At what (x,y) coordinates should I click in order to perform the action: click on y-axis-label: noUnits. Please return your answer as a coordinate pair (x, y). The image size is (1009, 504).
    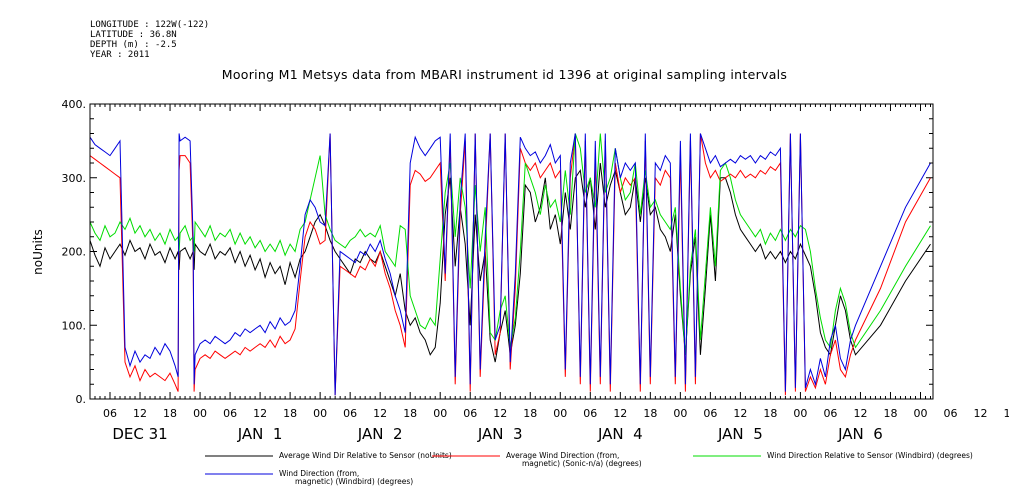
    Looking at the image, I should click on (38, 252).